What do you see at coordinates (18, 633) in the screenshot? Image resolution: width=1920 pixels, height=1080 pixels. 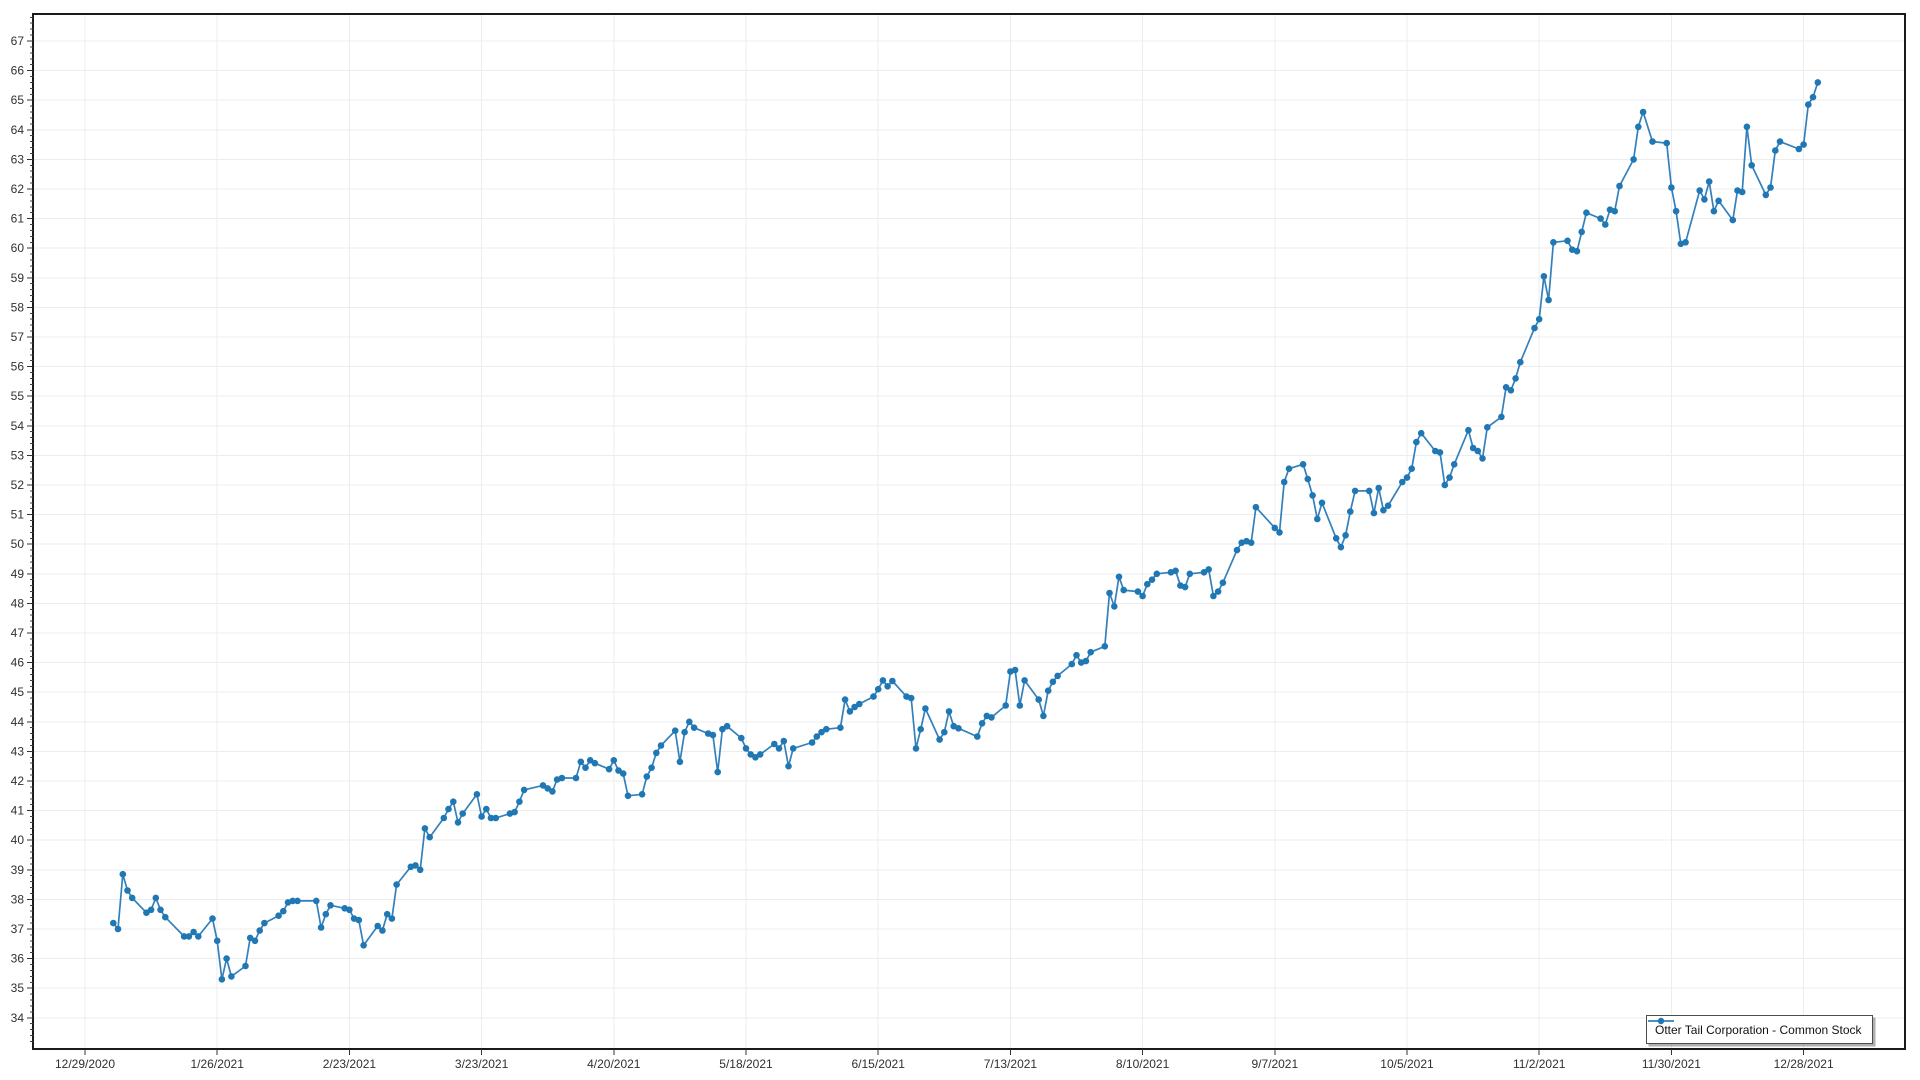 I see `svg-text: 47` at bounding box center [18, 633].